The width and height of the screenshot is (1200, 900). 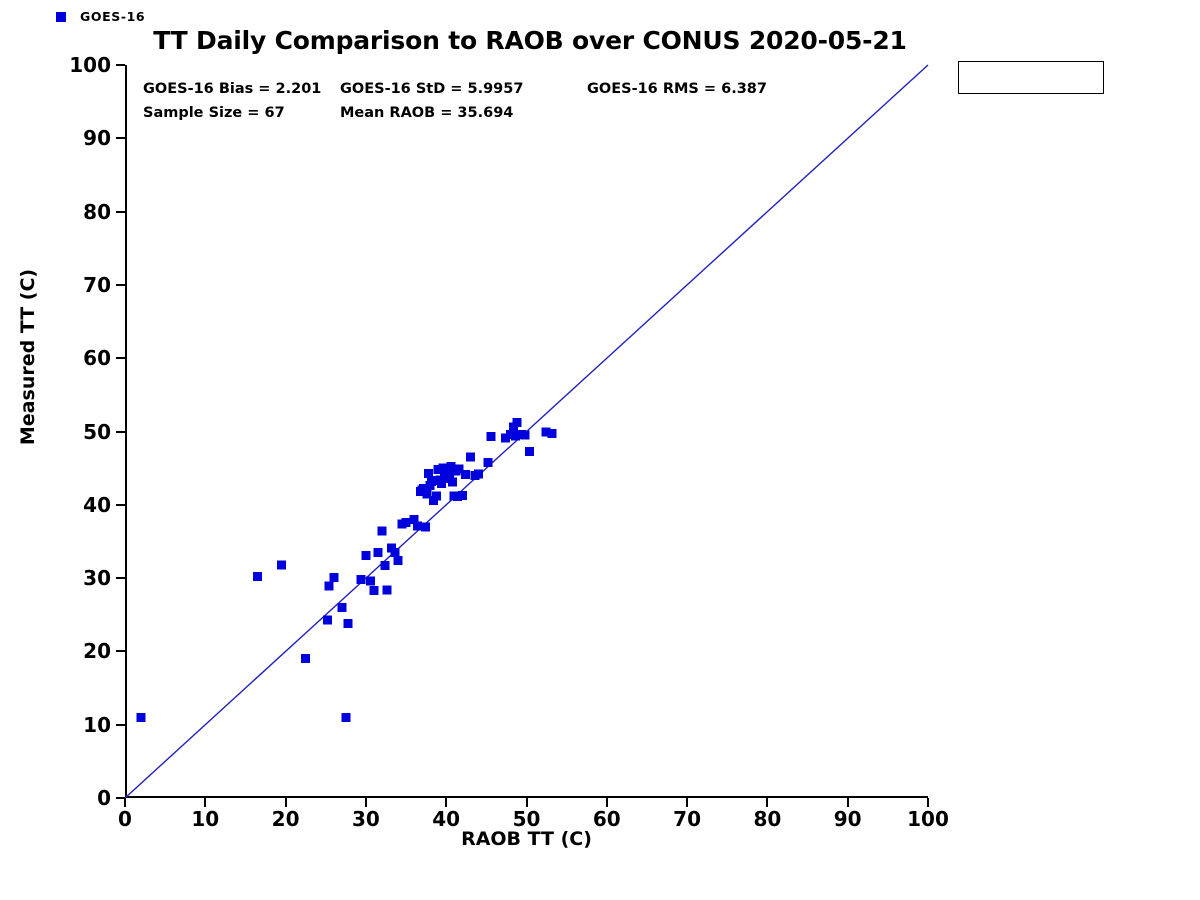 I want to click on x-tick-label: 30, so click(x=365, y=819).